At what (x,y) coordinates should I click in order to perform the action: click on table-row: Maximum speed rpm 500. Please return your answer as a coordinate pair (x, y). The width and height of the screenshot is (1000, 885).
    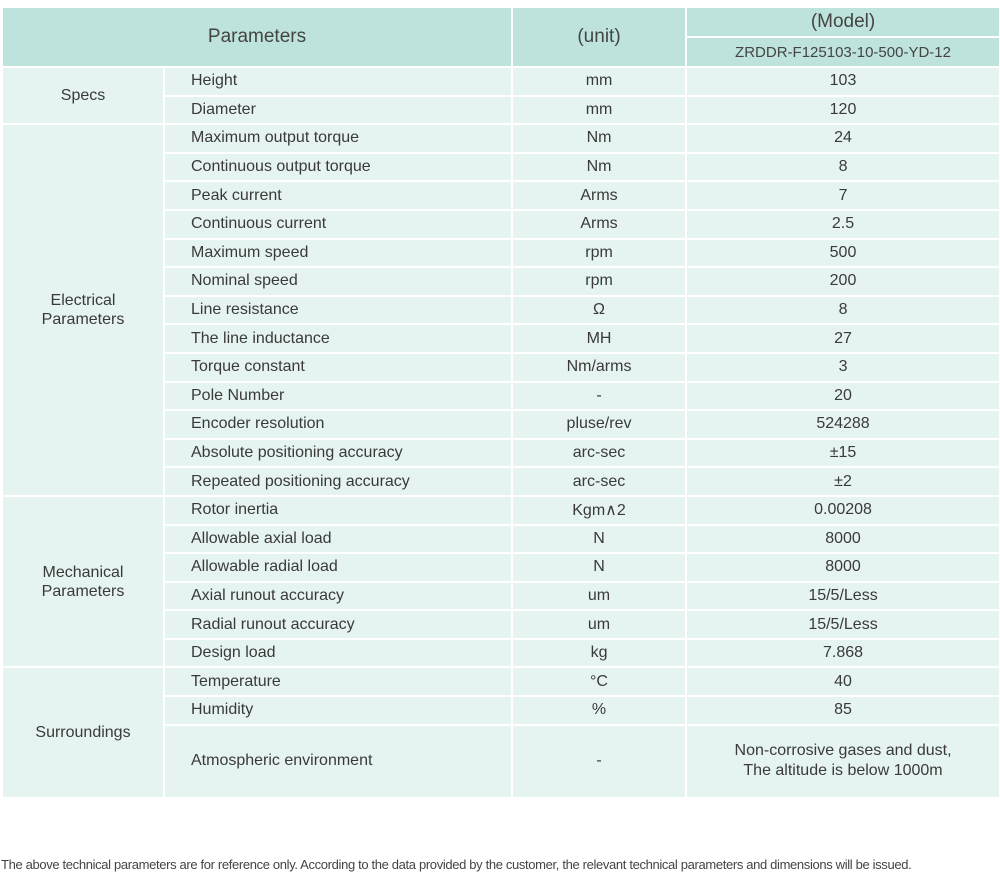
    Looking at the image, I should click on (501, 253).